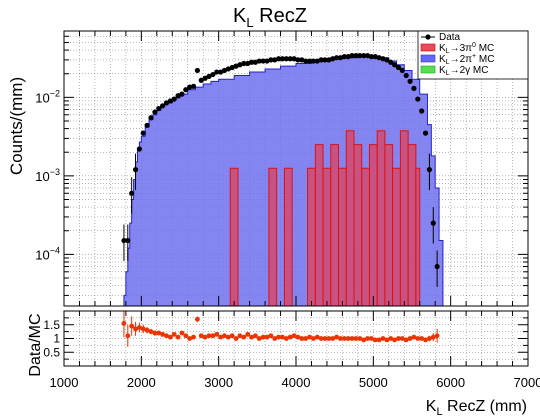 This screenshot has width=540, height=417. What do you see at coordinates (47, 175) in the screenshot?
I see `main-y-tick-label: 10⁻³` at bounding box center [47, 175].